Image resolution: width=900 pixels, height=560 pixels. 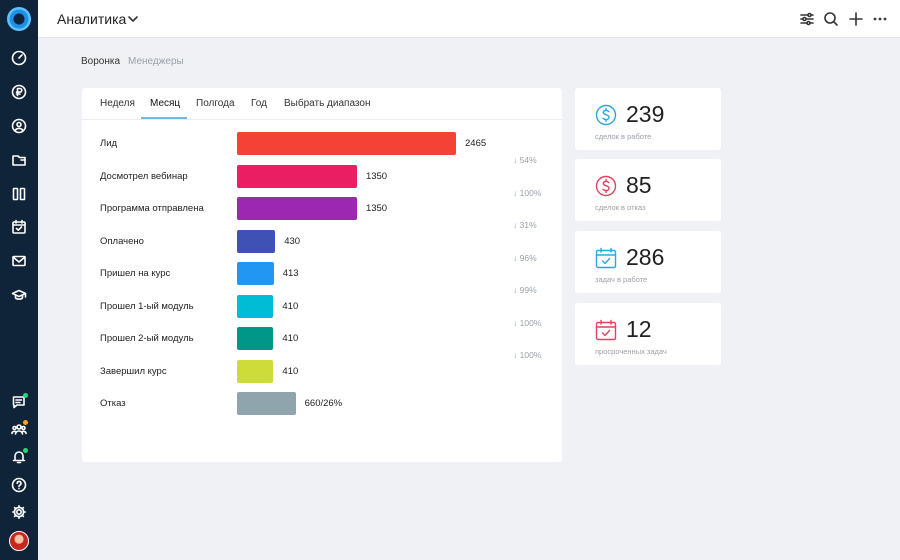 I want to click on mail-icon, so click(x=19, y=261).